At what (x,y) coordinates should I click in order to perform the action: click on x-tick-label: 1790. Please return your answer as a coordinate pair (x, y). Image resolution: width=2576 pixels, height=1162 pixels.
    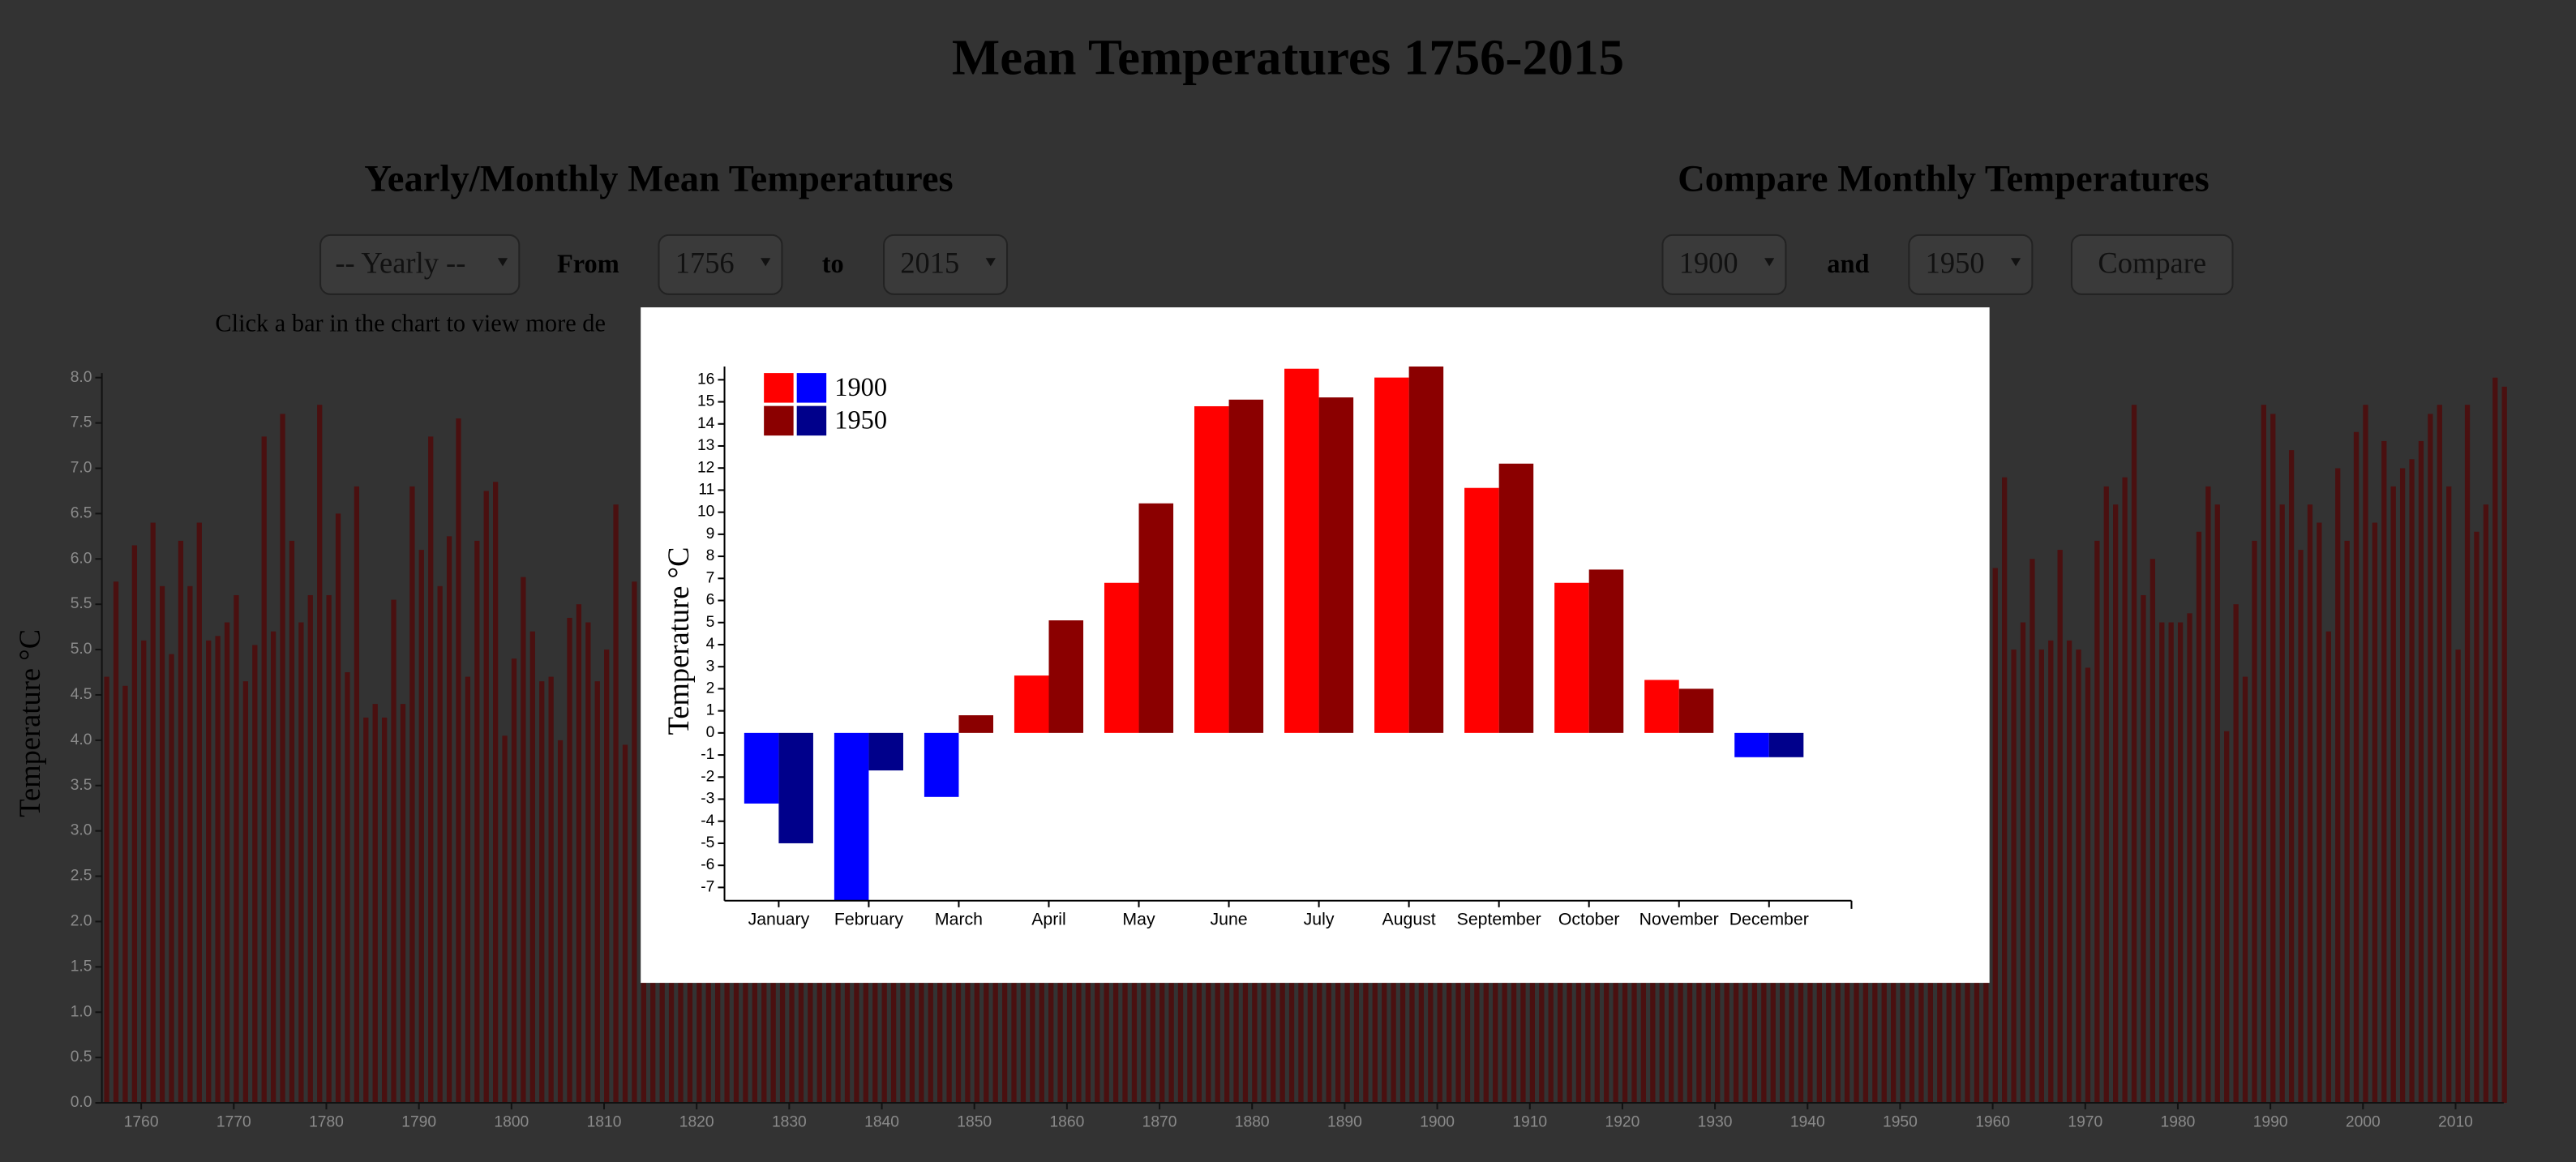
    Looking at the image, I should click on (418, 1121).